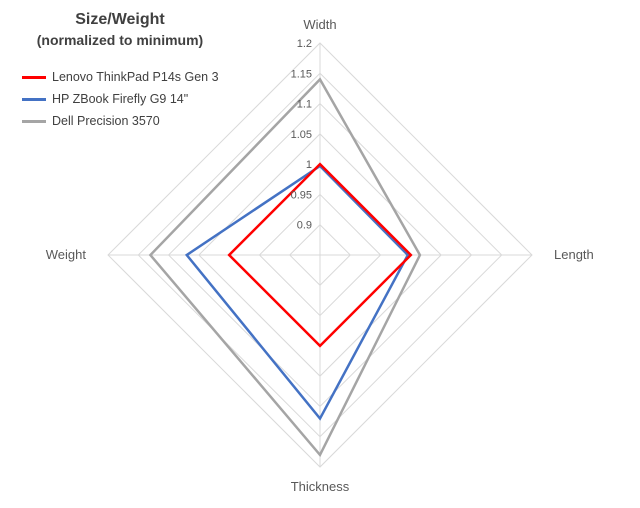  I want to click on chart-title: Size/Weight (normalized to minimum), so click(120, 30).